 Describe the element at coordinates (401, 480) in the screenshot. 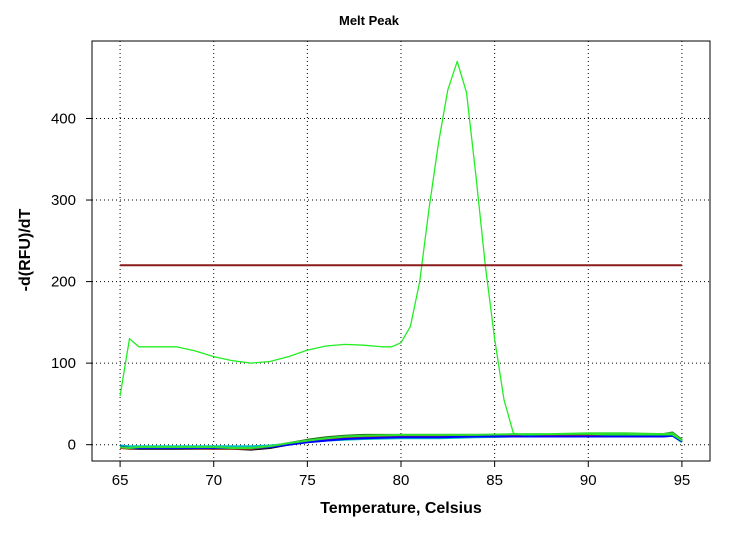

I see `x-tick-label: 80` at that location.